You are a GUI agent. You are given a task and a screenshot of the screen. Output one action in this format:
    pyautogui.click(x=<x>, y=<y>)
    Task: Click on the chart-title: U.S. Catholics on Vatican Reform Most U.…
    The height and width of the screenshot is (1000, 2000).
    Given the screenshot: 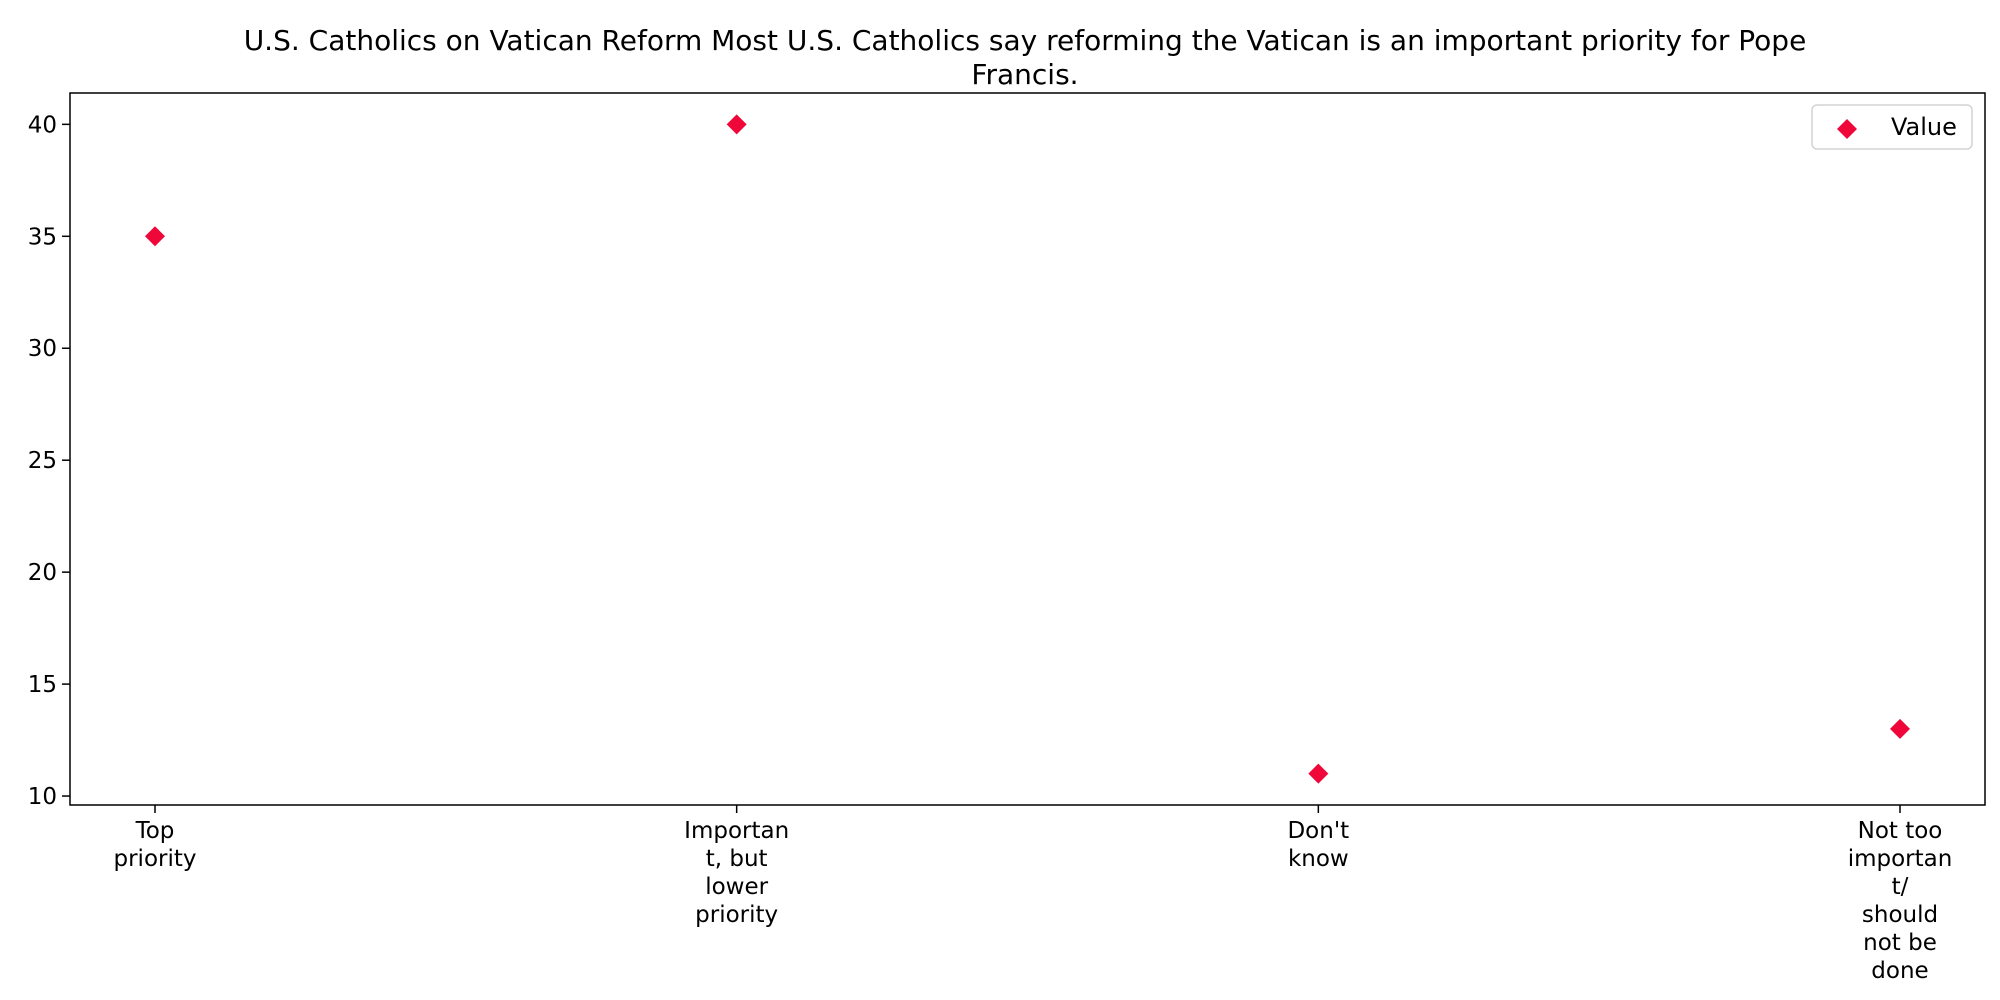 What is the action you would take?
    pyautogui.click(x=1025, y=57)
    